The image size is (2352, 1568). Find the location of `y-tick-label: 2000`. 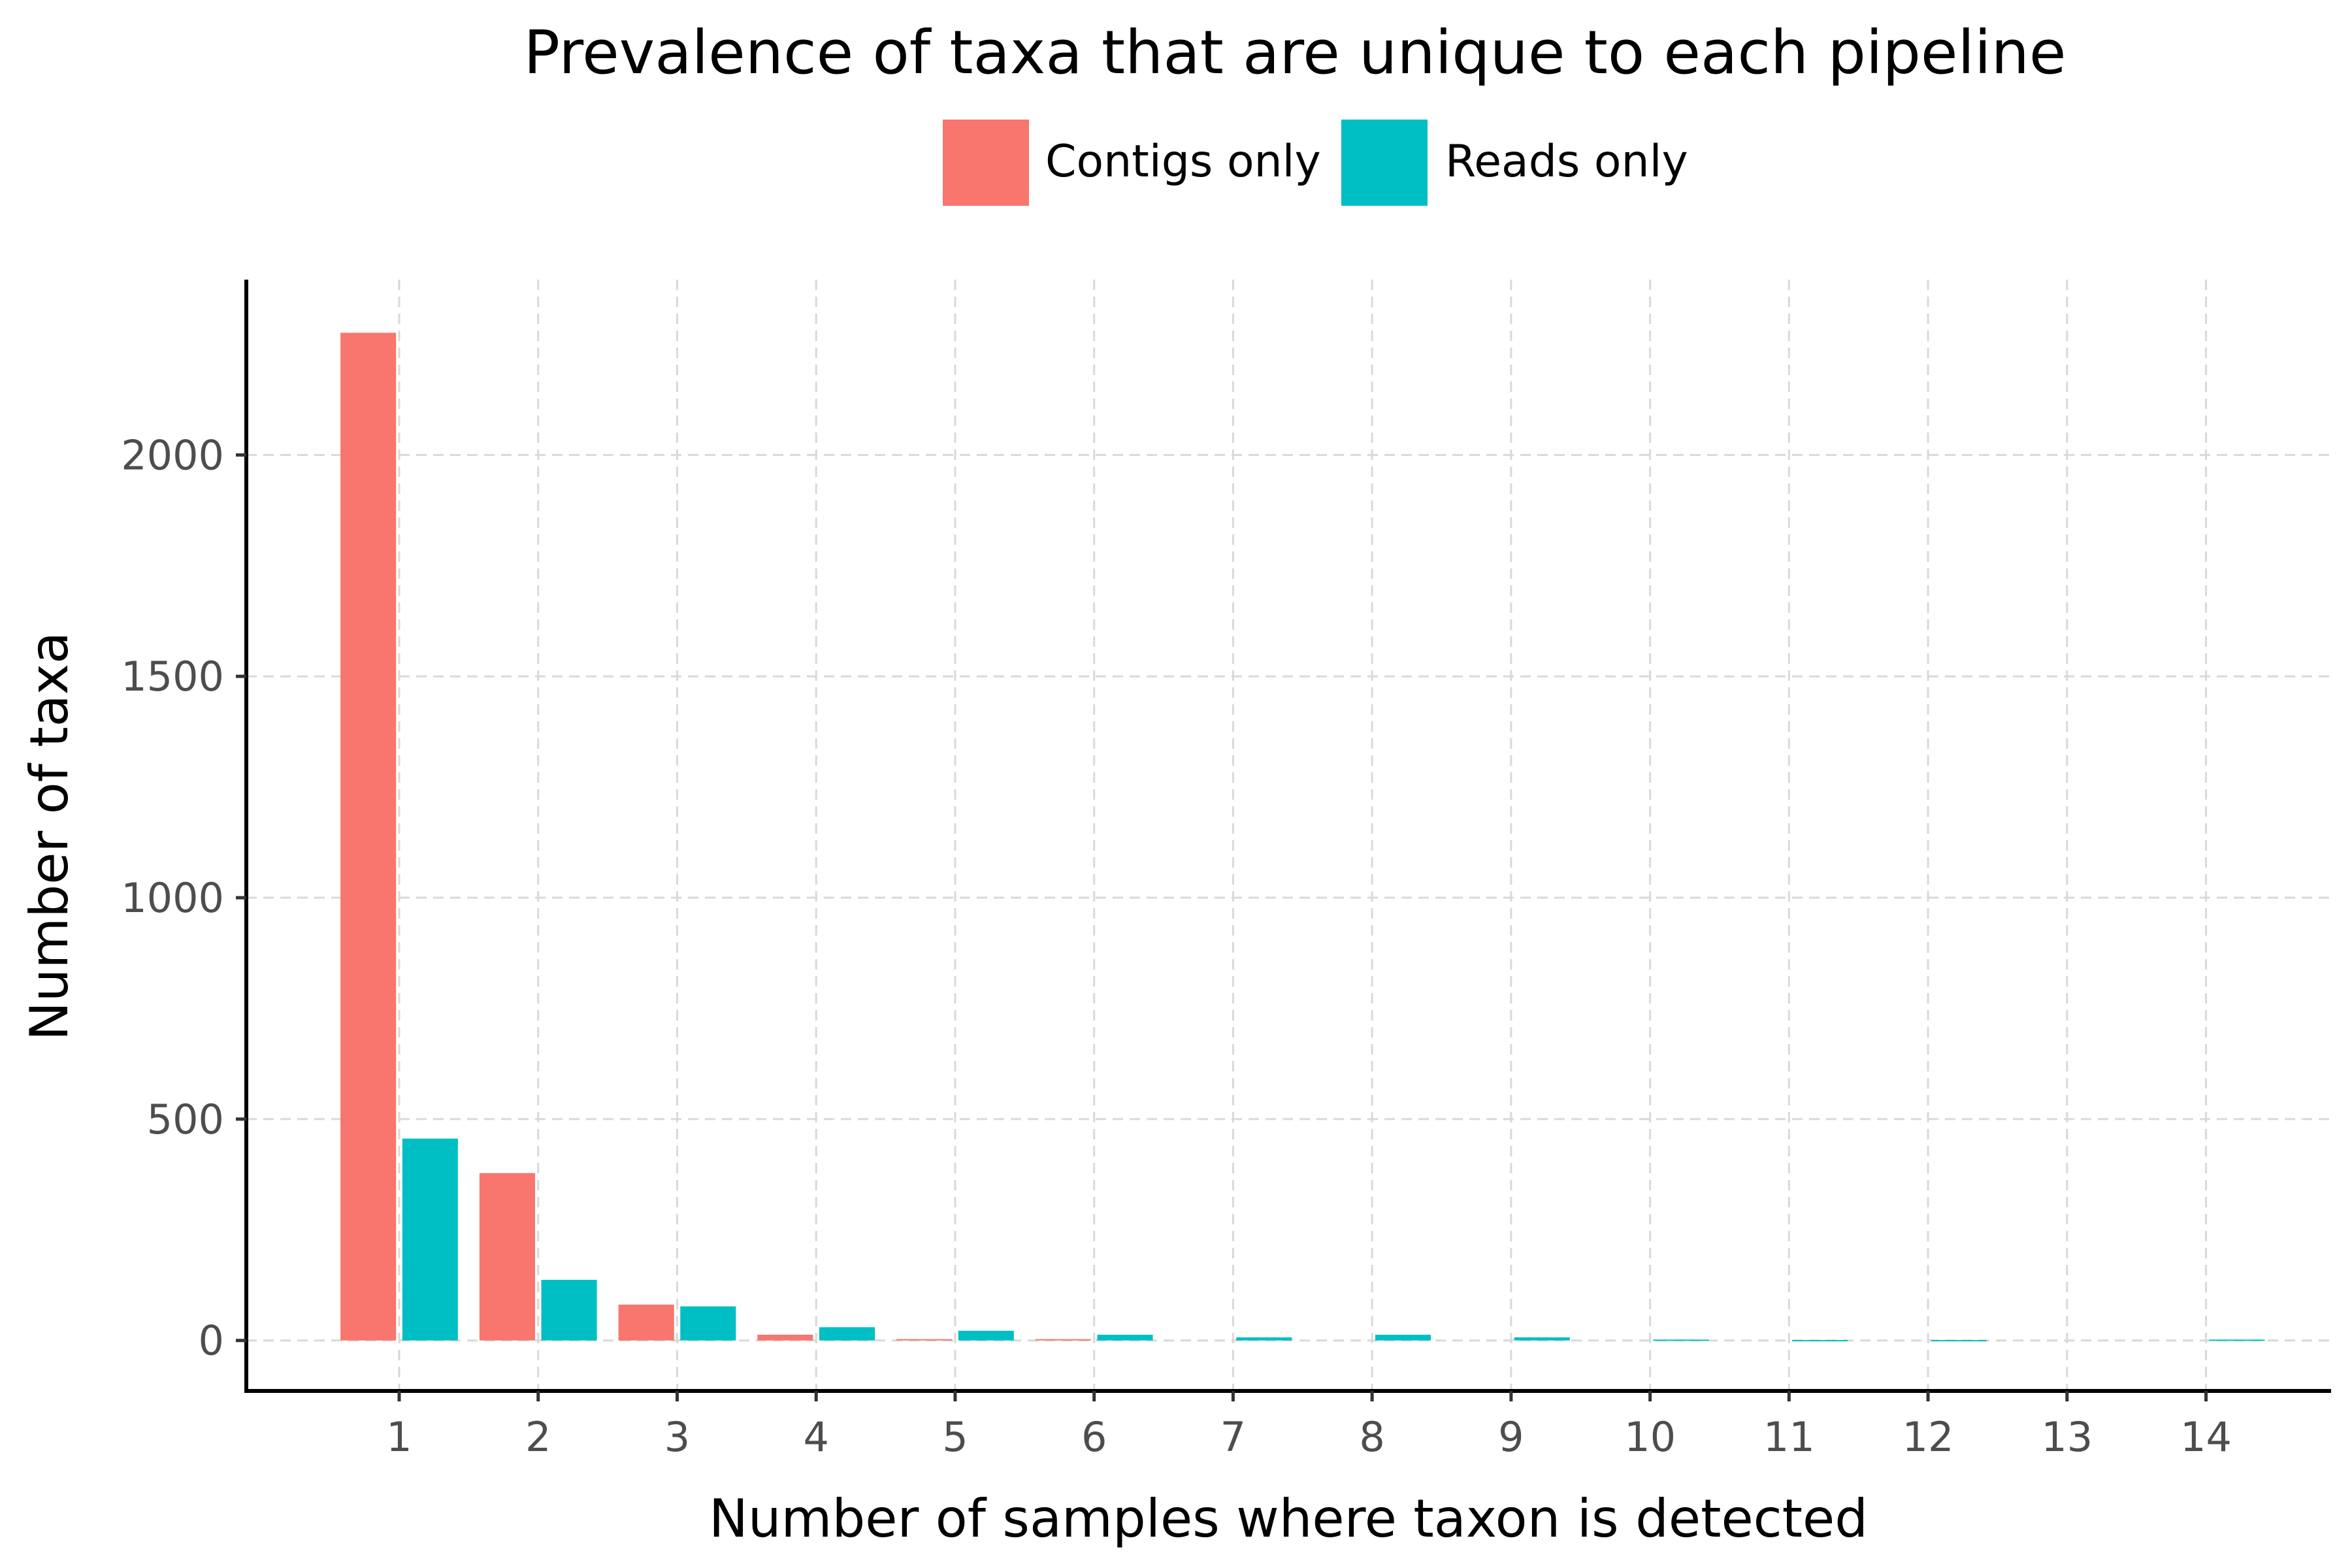

y-tick-label: 2000 is located at coordinates (172, 455).